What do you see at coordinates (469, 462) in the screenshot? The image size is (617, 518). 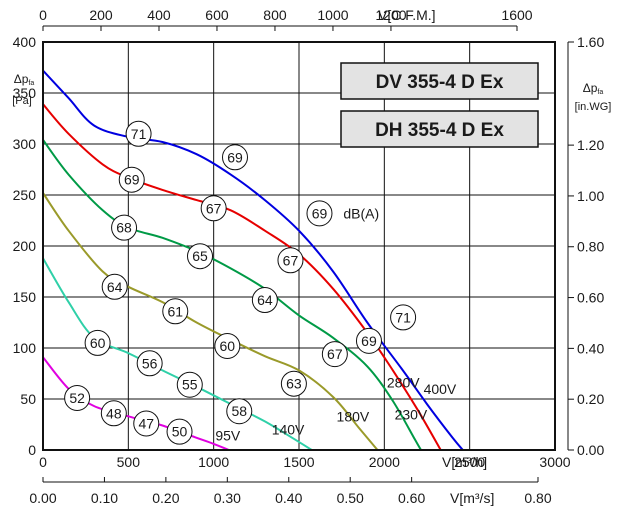 I see `x-primary-tick-label: 2500` at bounding box center [469, 462].